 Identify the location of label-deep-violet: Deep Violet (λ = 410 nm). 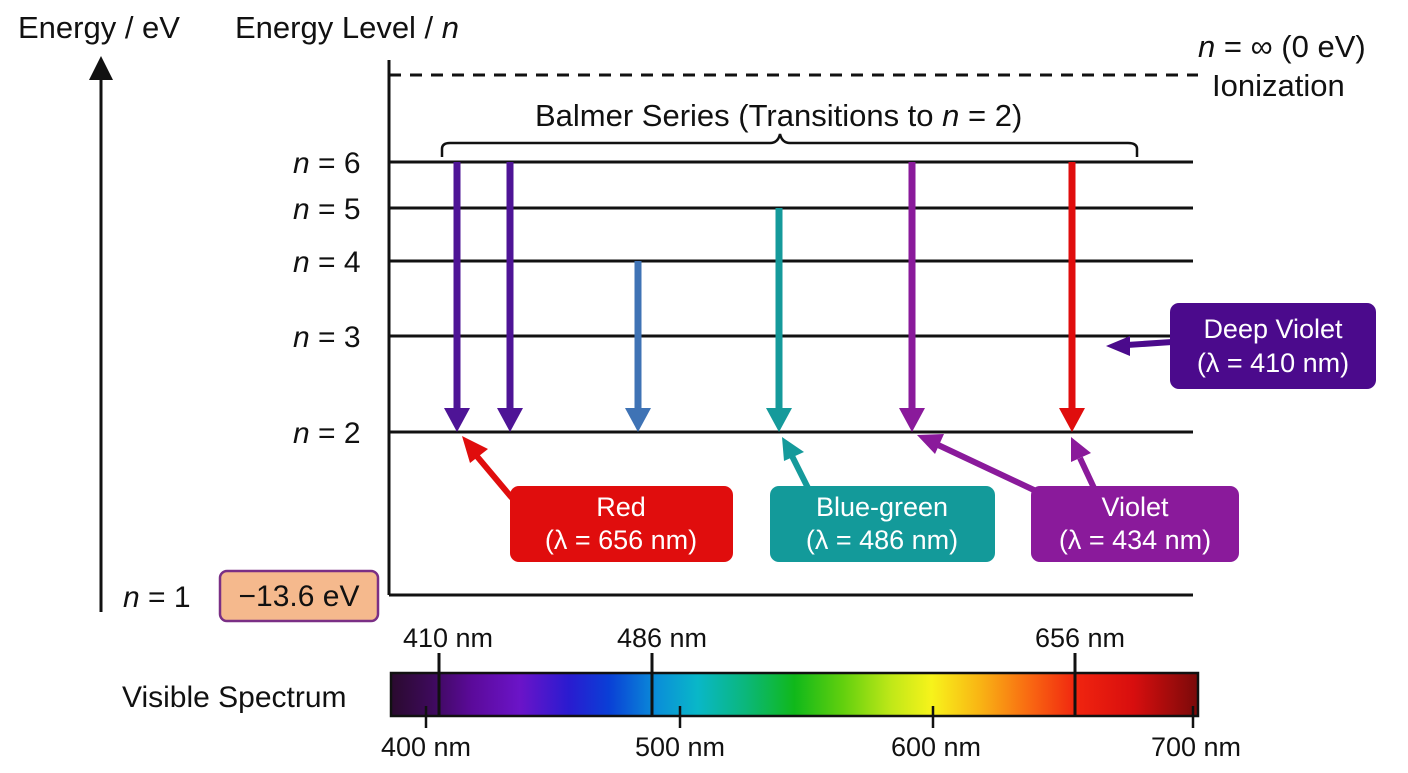
(1273, 346).